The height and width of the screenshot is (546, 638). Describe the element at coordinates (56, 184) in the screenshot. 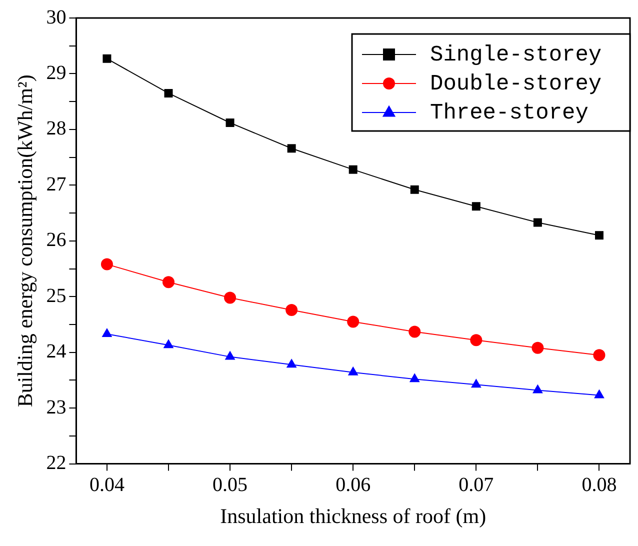

I see `y-tick-label: 27` at that location.